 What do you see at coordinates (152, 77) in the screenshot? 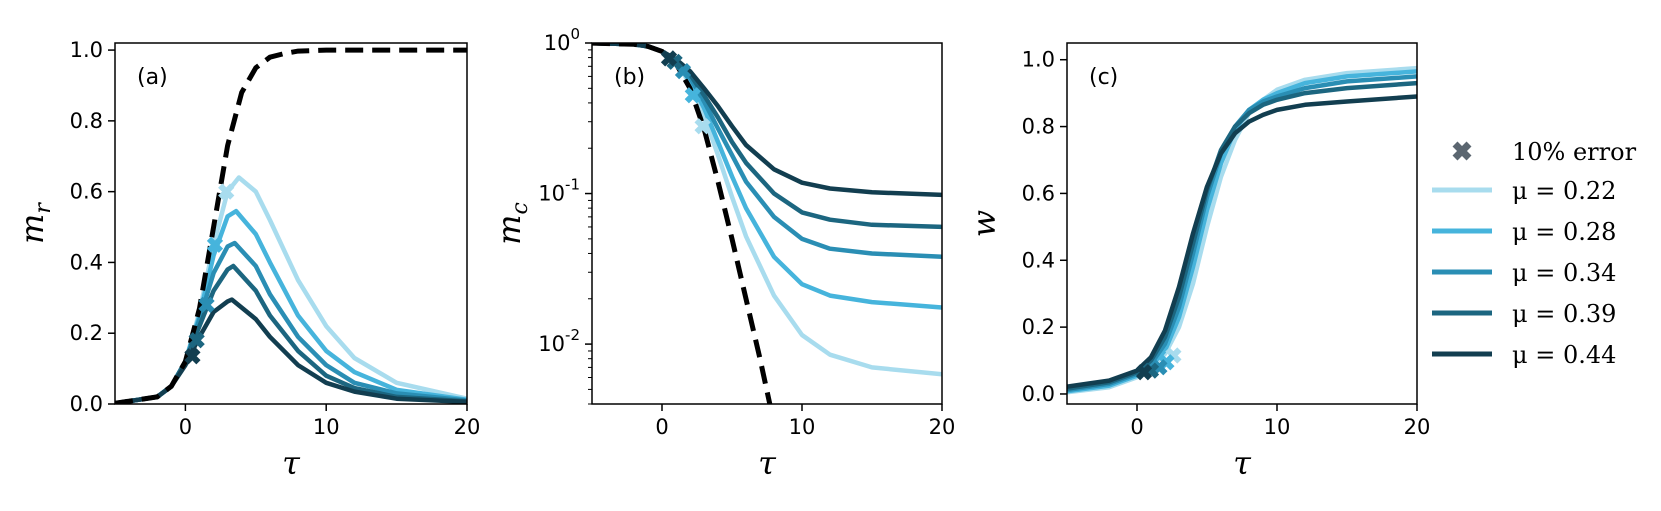
I see `panel-label: (a)` at bounding box center [152, 77].